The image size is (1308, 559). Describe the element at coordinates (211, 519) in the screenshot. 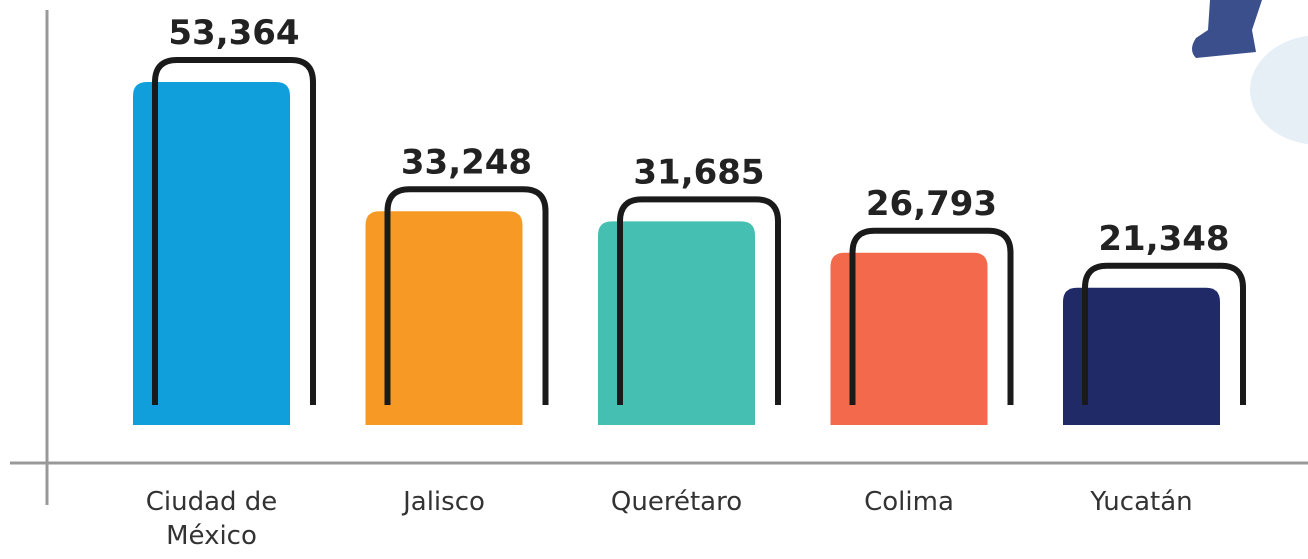

I see `x-tick-label: Ciudad de México` at that location.